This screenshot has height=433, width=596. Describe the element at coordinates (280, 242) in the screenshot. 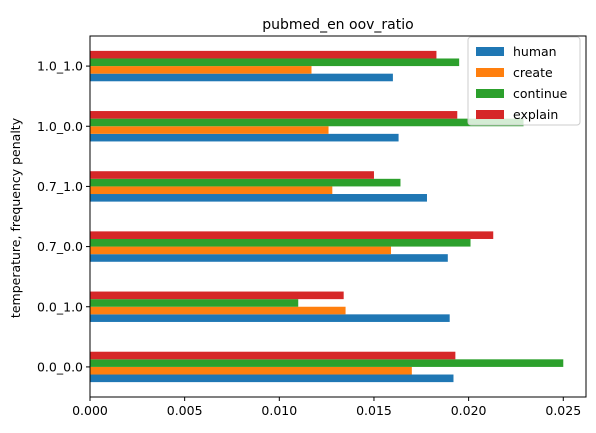

I see `bar-continue-0.7_0.0` at that location.